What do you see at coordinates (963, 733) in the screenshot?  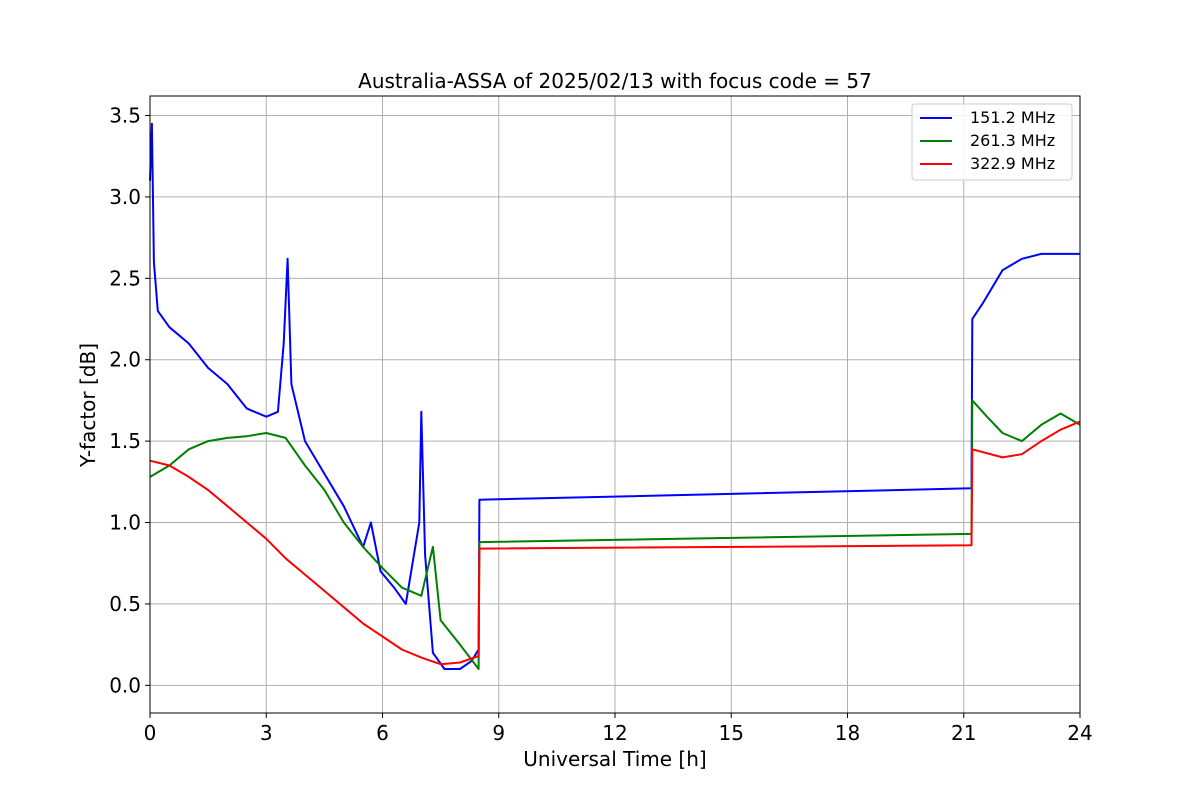 I see `x-tick-label: 21` at bounding box center [963, 733].